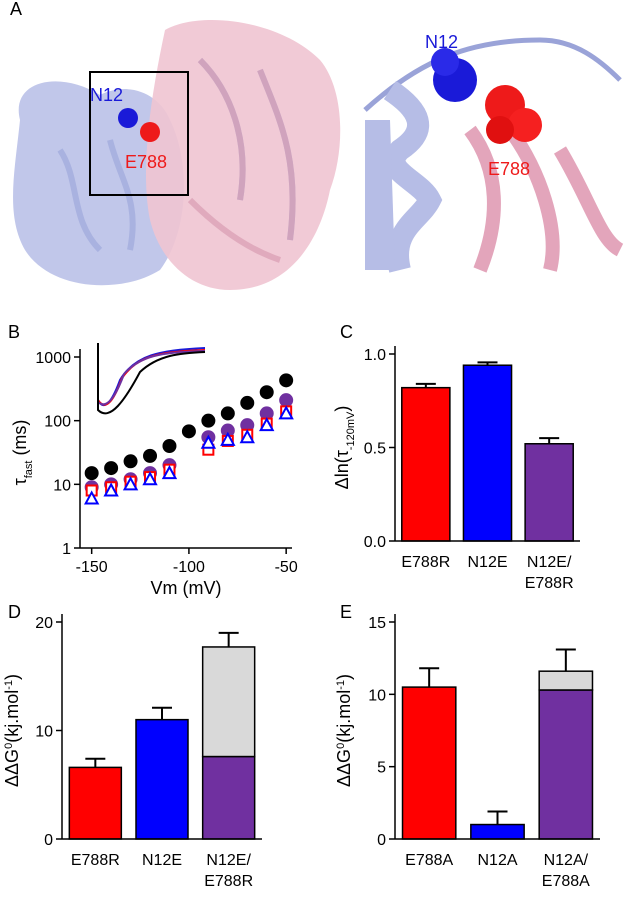 The image size is (633, 901). What do you see at coordinates (566, 871) in the screenshot?
I see `x-tick-label: N12A/E788A` at bounding box center [566, 871].